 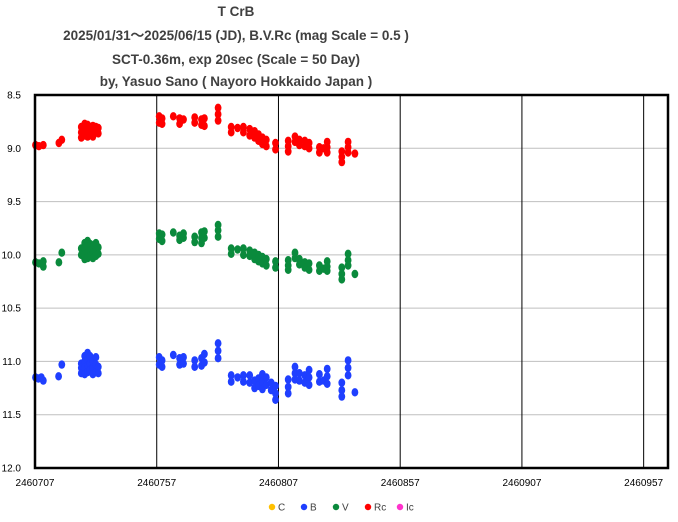 What do you see at coordinates (236, 59) in the screenshot?
I see `chart-subtitle-instrument: SCT-0.36m, exp 20sec (Scale = 50 Day)` at bounding box center [236, 59].